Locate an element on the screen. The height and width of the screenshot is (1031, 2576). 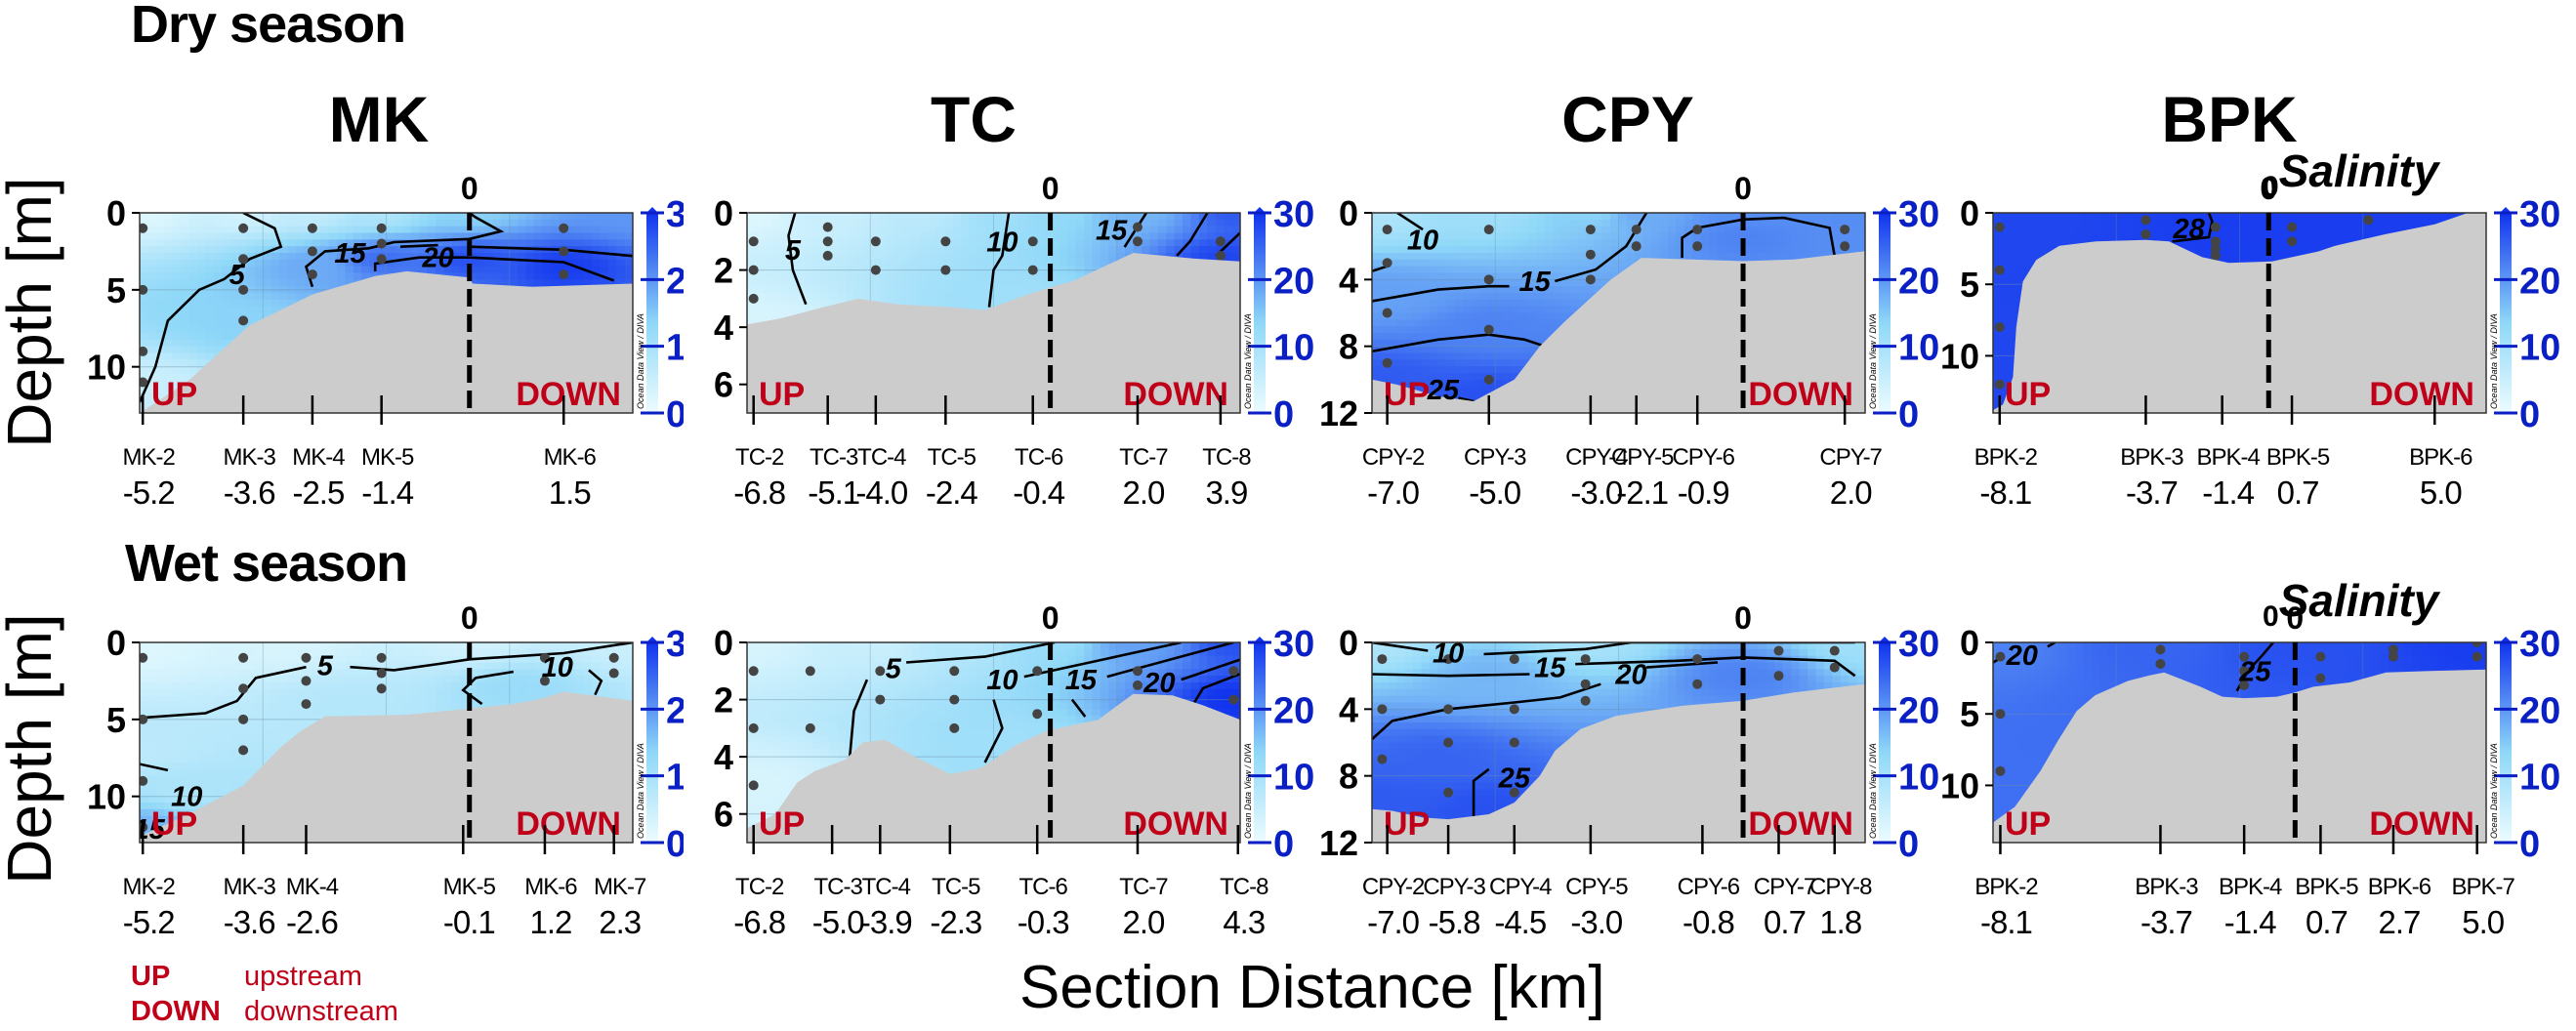
station-distance: -4.0 is located at coordinates (881, 491).